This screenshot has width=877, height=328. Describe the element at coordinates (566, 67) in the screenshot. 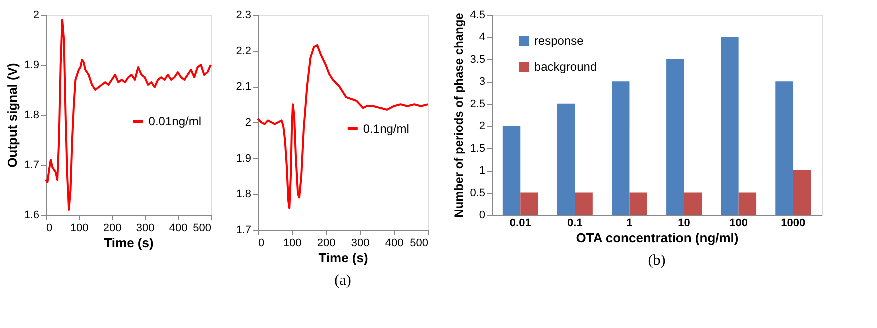

I see `legend-label: background` at that location.